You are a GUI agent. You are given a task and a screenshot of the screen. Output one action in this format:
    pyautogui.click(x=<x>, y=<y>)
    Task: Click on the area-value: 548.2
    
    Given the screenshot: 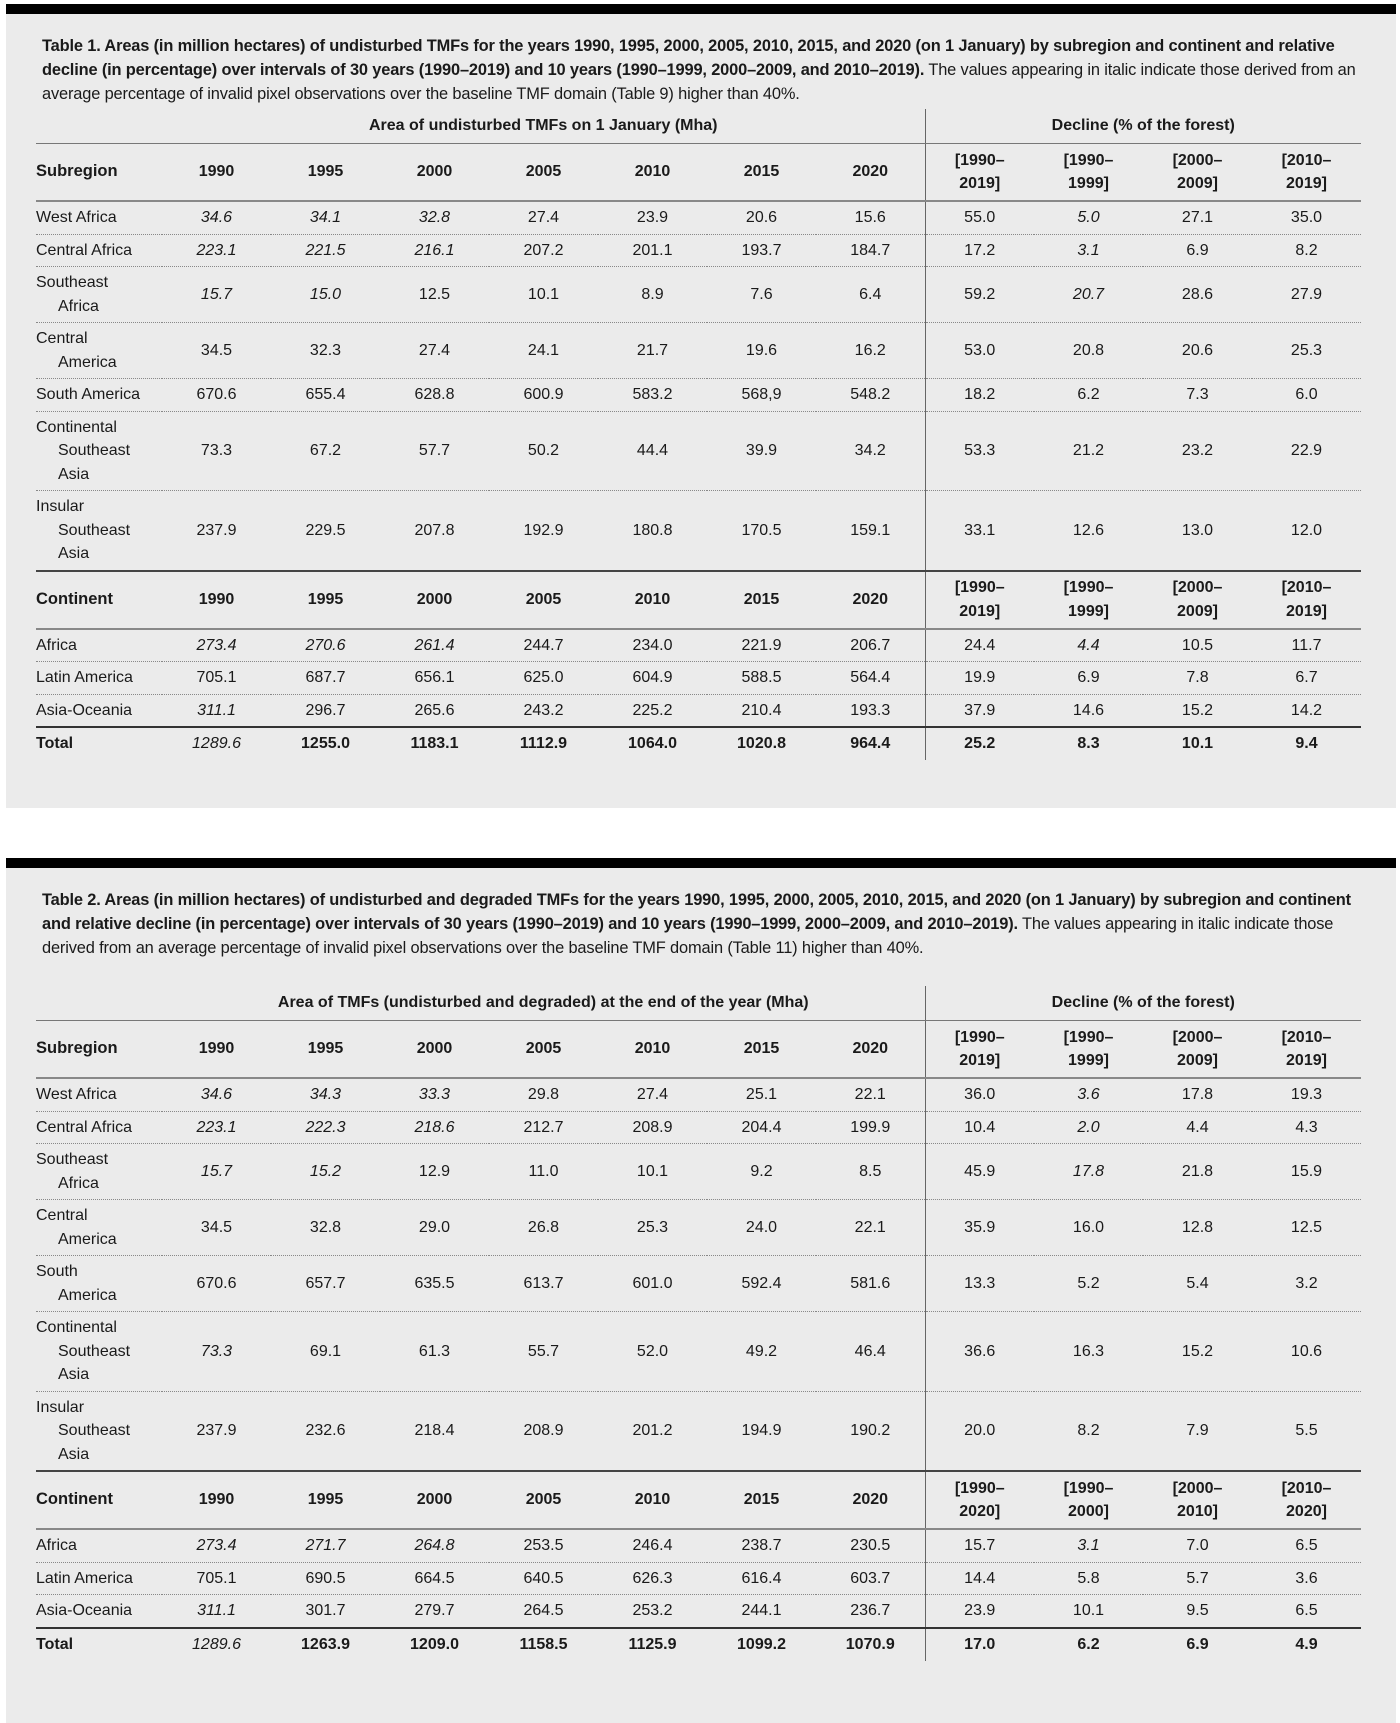 What is the action you would take?
    pyautogui.click(x=870, y=395)
    